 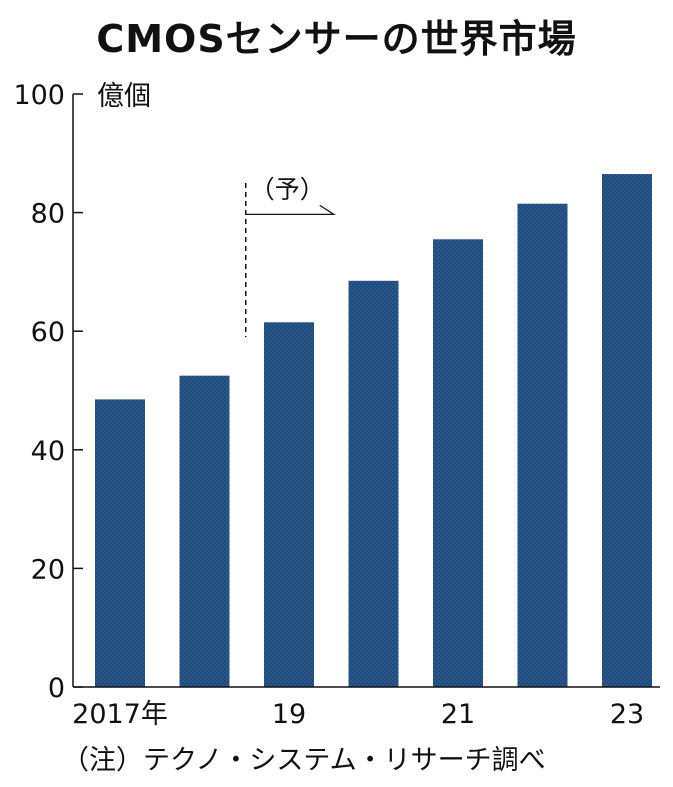 What do you see at coordinates (56, 688) in the screenshot?
I see `y-tick-label: 0` at bounding box center [56, 688].